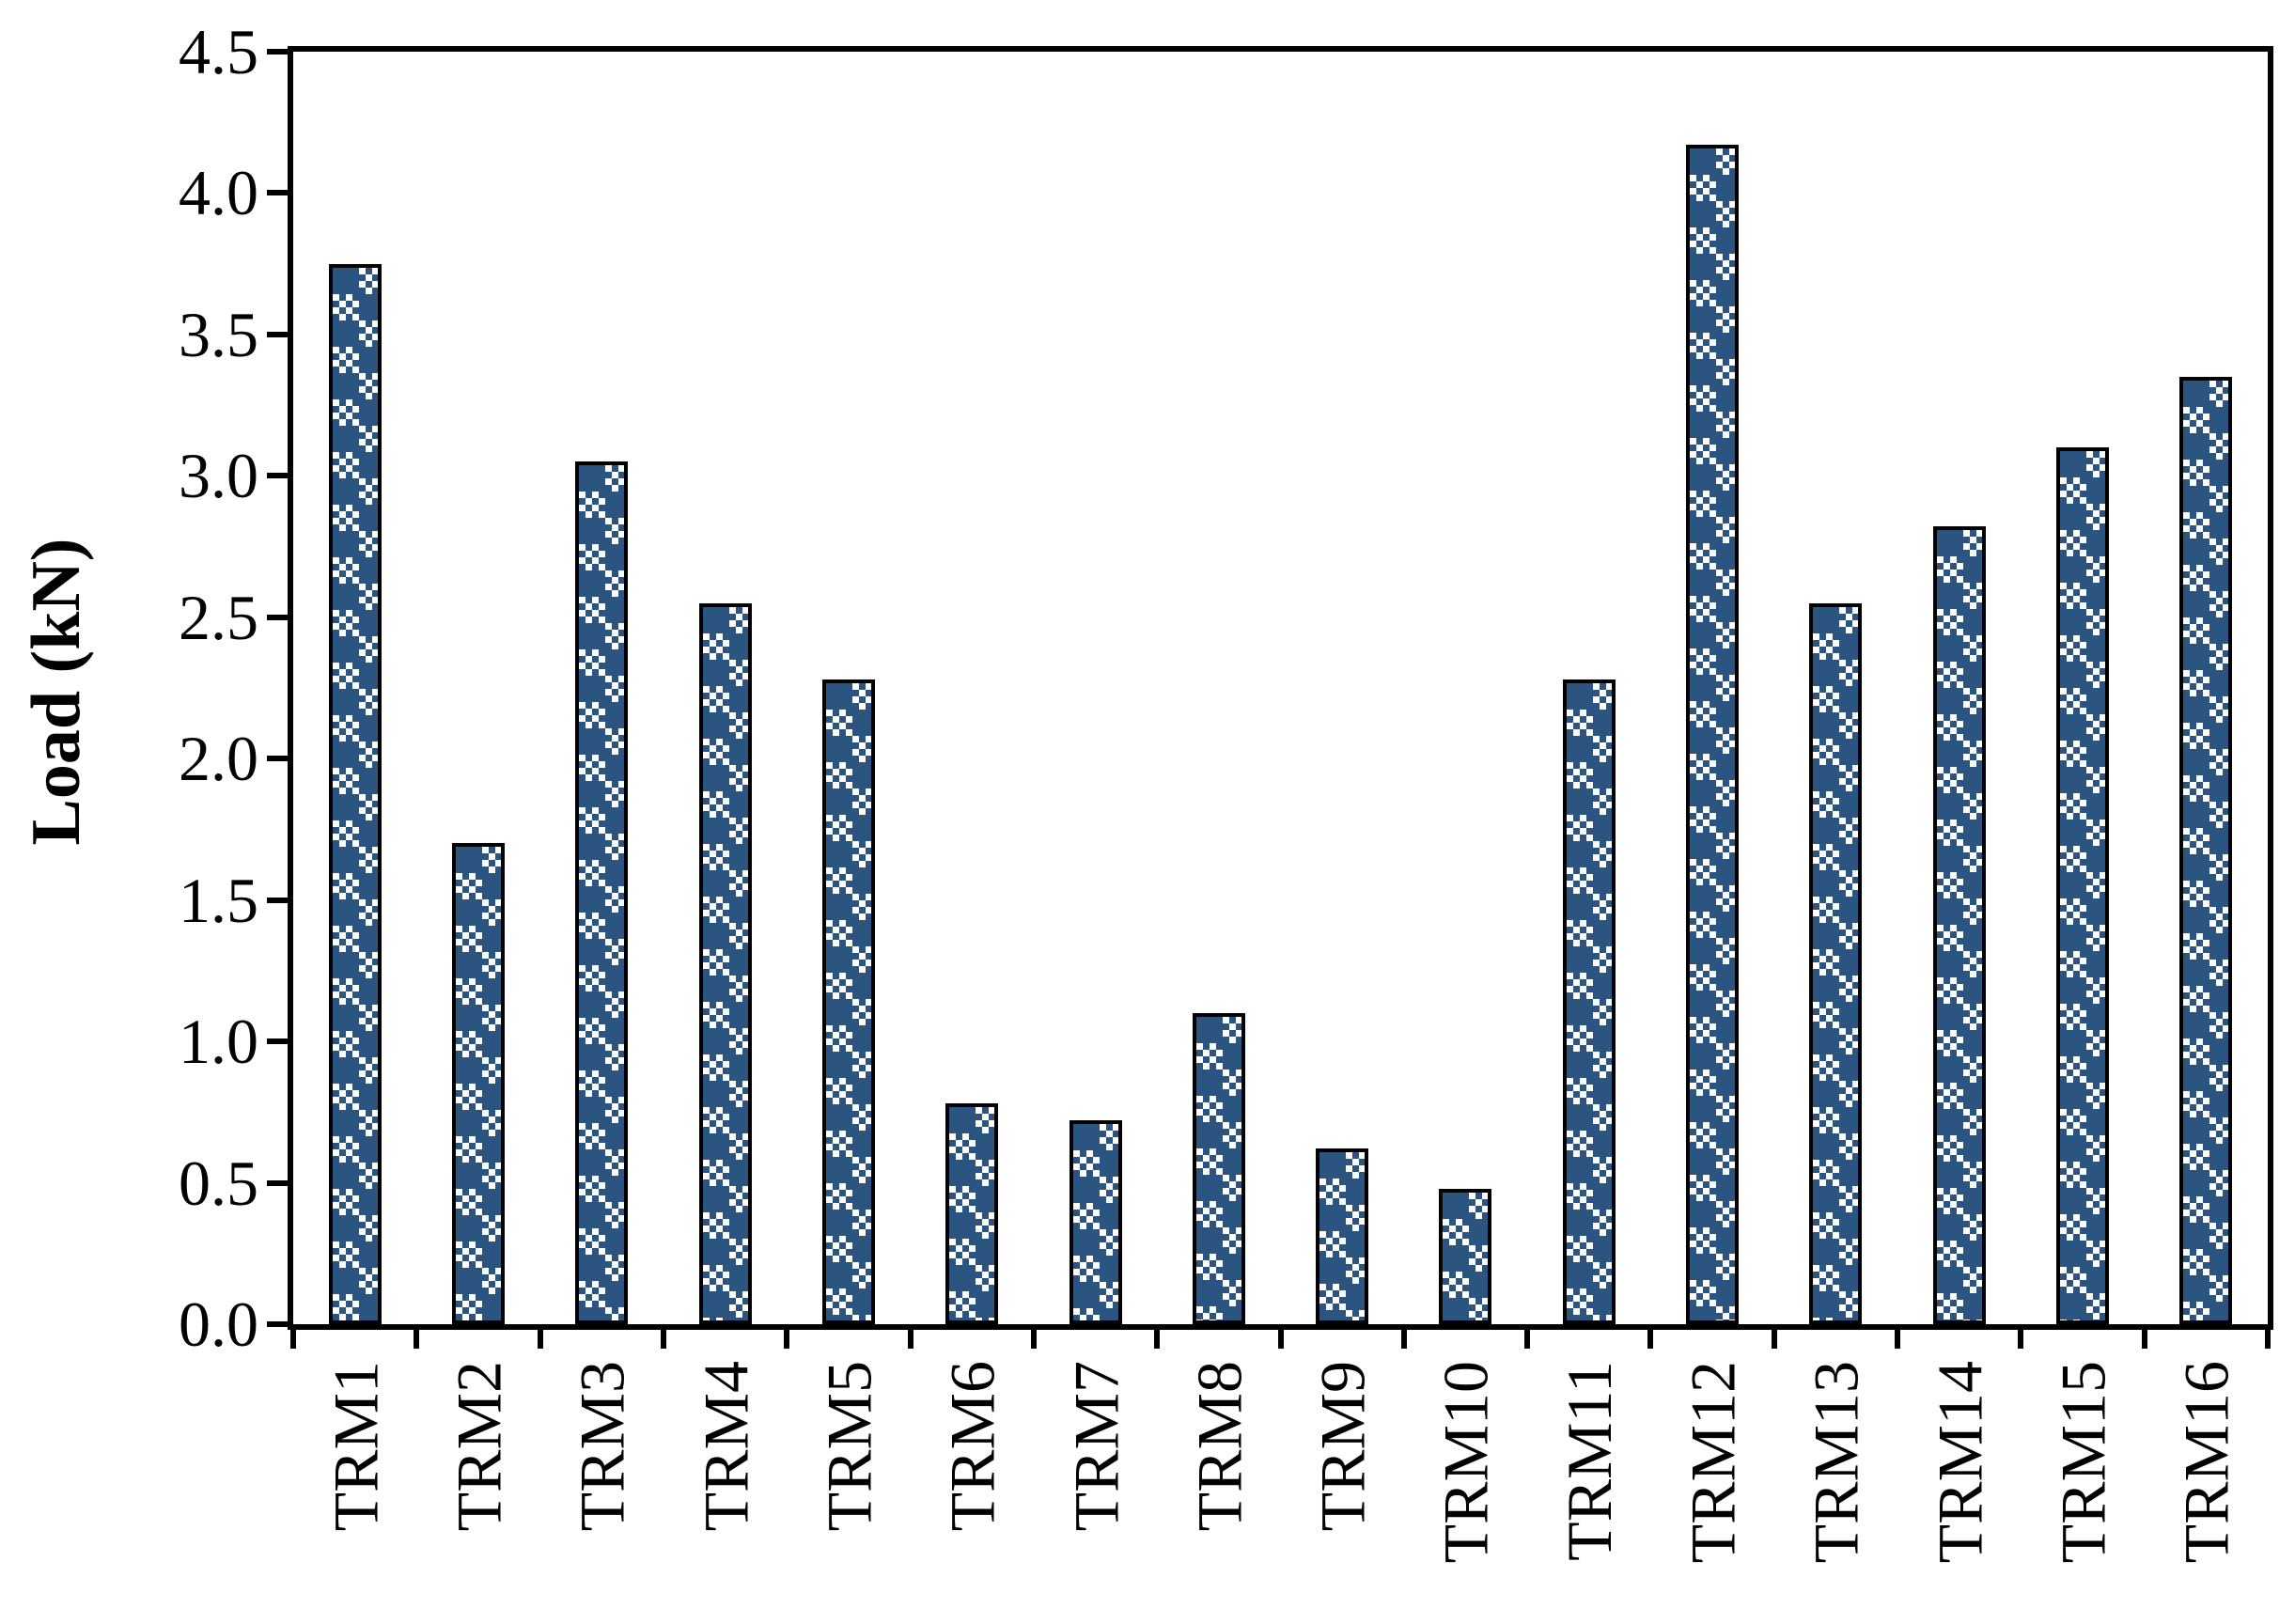 This screenshot has height=1624, width=2295. I want to click on y-tick-label-4.5: 4.5, so click(218, 51).